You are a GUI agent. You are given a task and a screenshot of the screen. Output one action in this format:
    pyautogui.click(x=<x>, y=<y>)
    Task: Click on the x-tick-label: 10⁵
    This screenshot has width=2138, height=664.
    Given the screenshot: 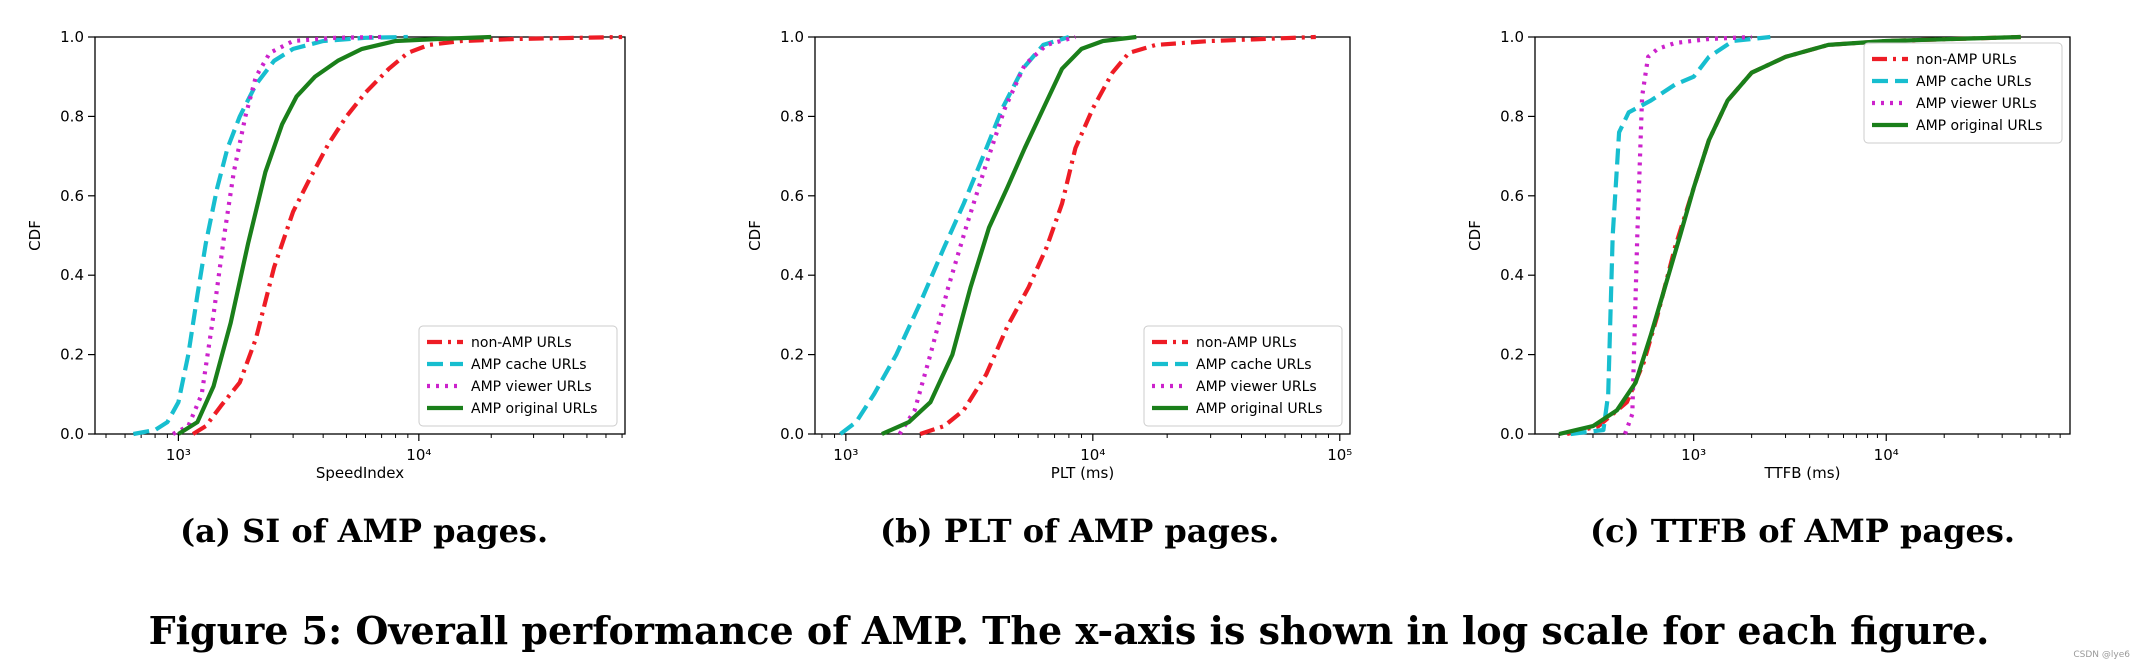 What is the action you would take?
    pyautogui.click(x=1339, y=455)
    